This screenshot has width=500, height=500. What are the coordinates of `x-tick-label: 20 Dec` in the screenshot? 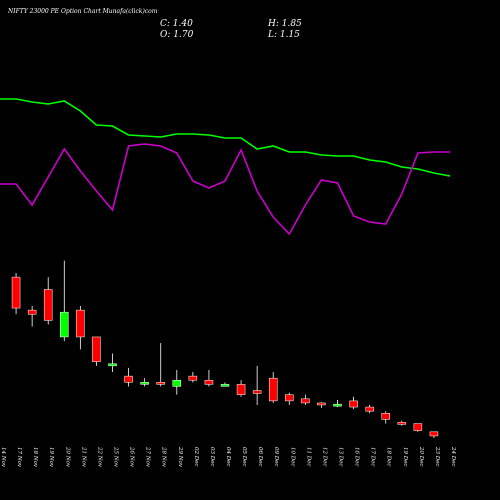 It's located at (421, 456).